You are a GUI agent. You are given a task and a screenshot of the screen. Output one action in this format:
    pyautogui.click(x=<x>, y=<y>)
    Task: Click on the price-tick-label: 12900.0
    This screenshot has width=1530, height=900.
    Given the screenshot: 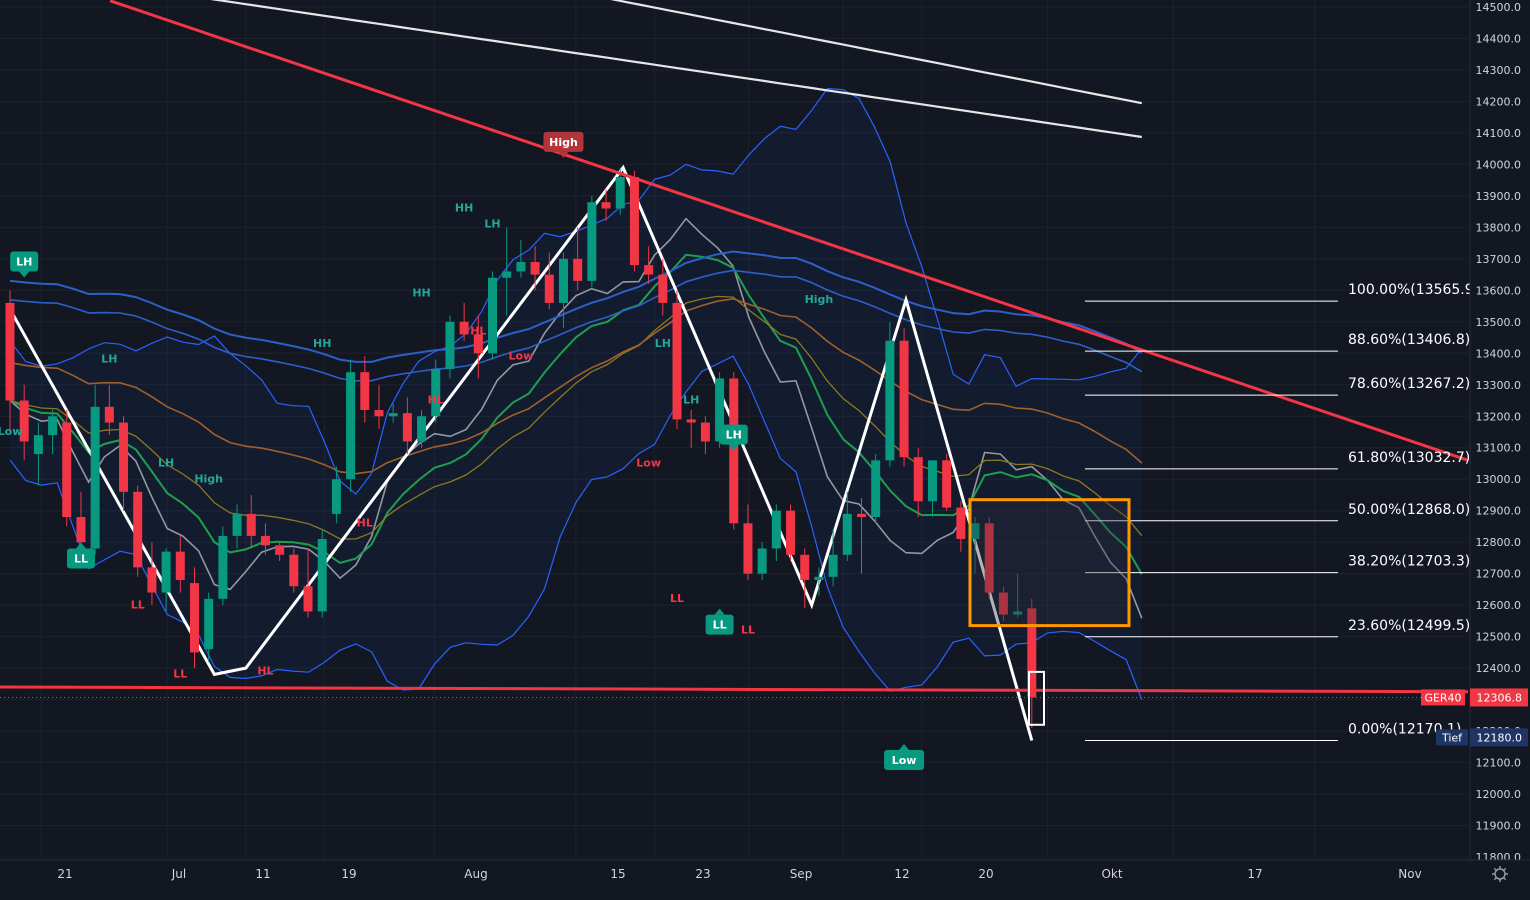 What is the action you would take?
    pyautogui.click(x=1499, y=511)
    